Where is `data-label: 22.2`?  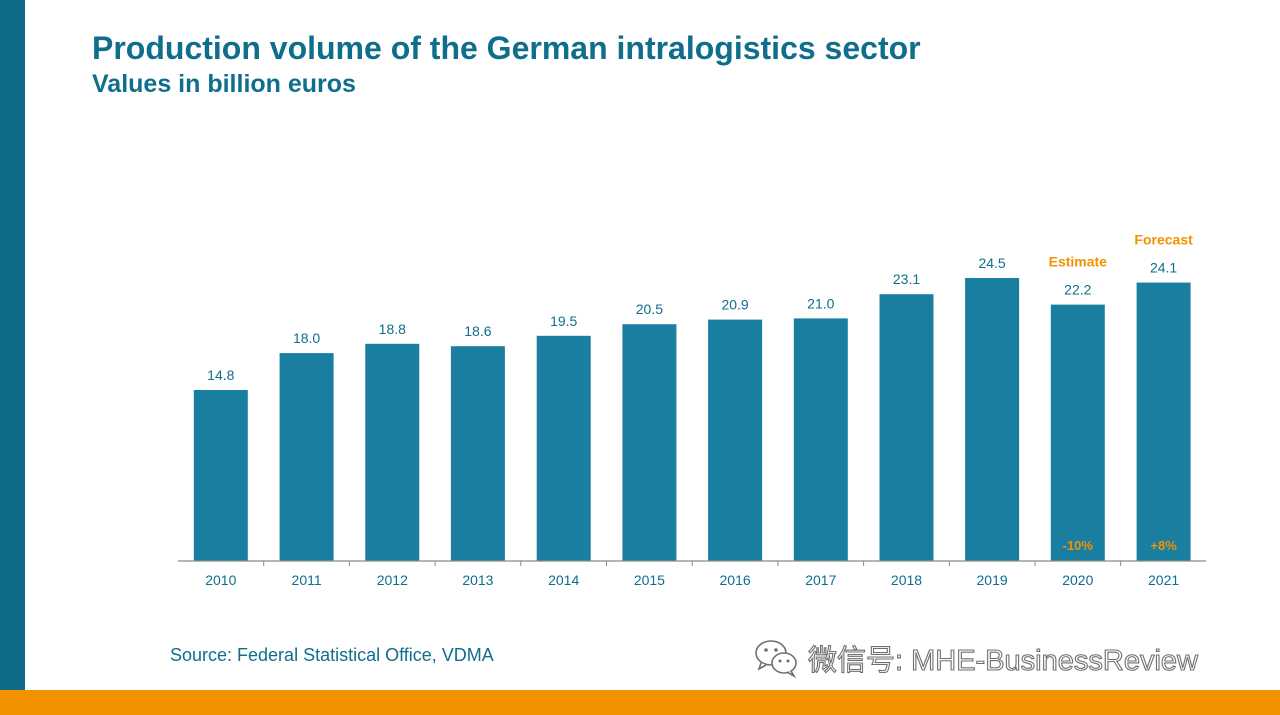 data-label: 22.2 is located at coordinates (1077, 290).